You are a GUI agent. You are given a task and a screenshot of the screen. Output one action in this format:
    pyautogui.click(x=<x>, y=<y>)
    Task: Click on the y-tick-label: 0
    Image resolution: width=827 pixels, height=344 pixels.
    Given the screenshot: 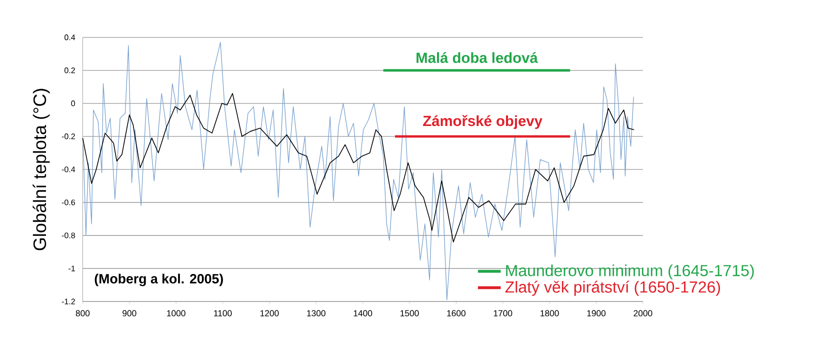 What is the action you would take?
    pyautogui.click(x=73, y=103)
    